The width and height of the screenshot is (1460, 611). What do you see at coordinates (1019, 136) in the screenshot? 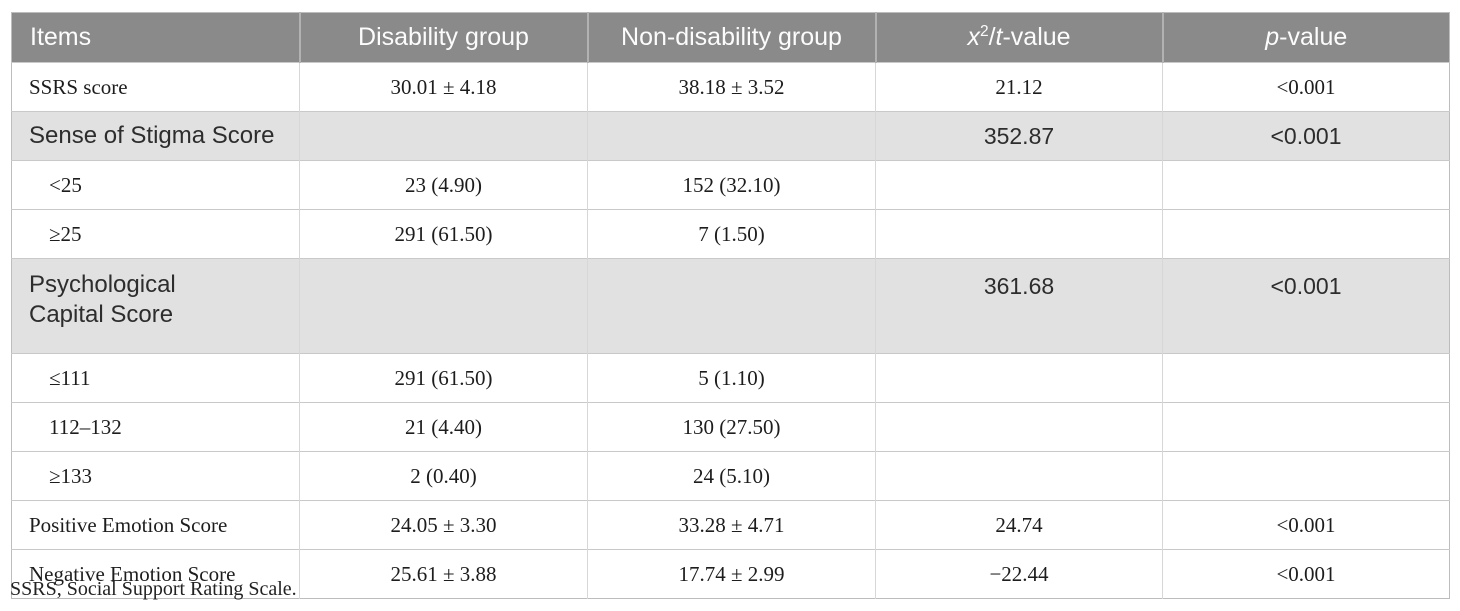
I see `cell-statistic: 352.87` at bounding box center [1019, 136].